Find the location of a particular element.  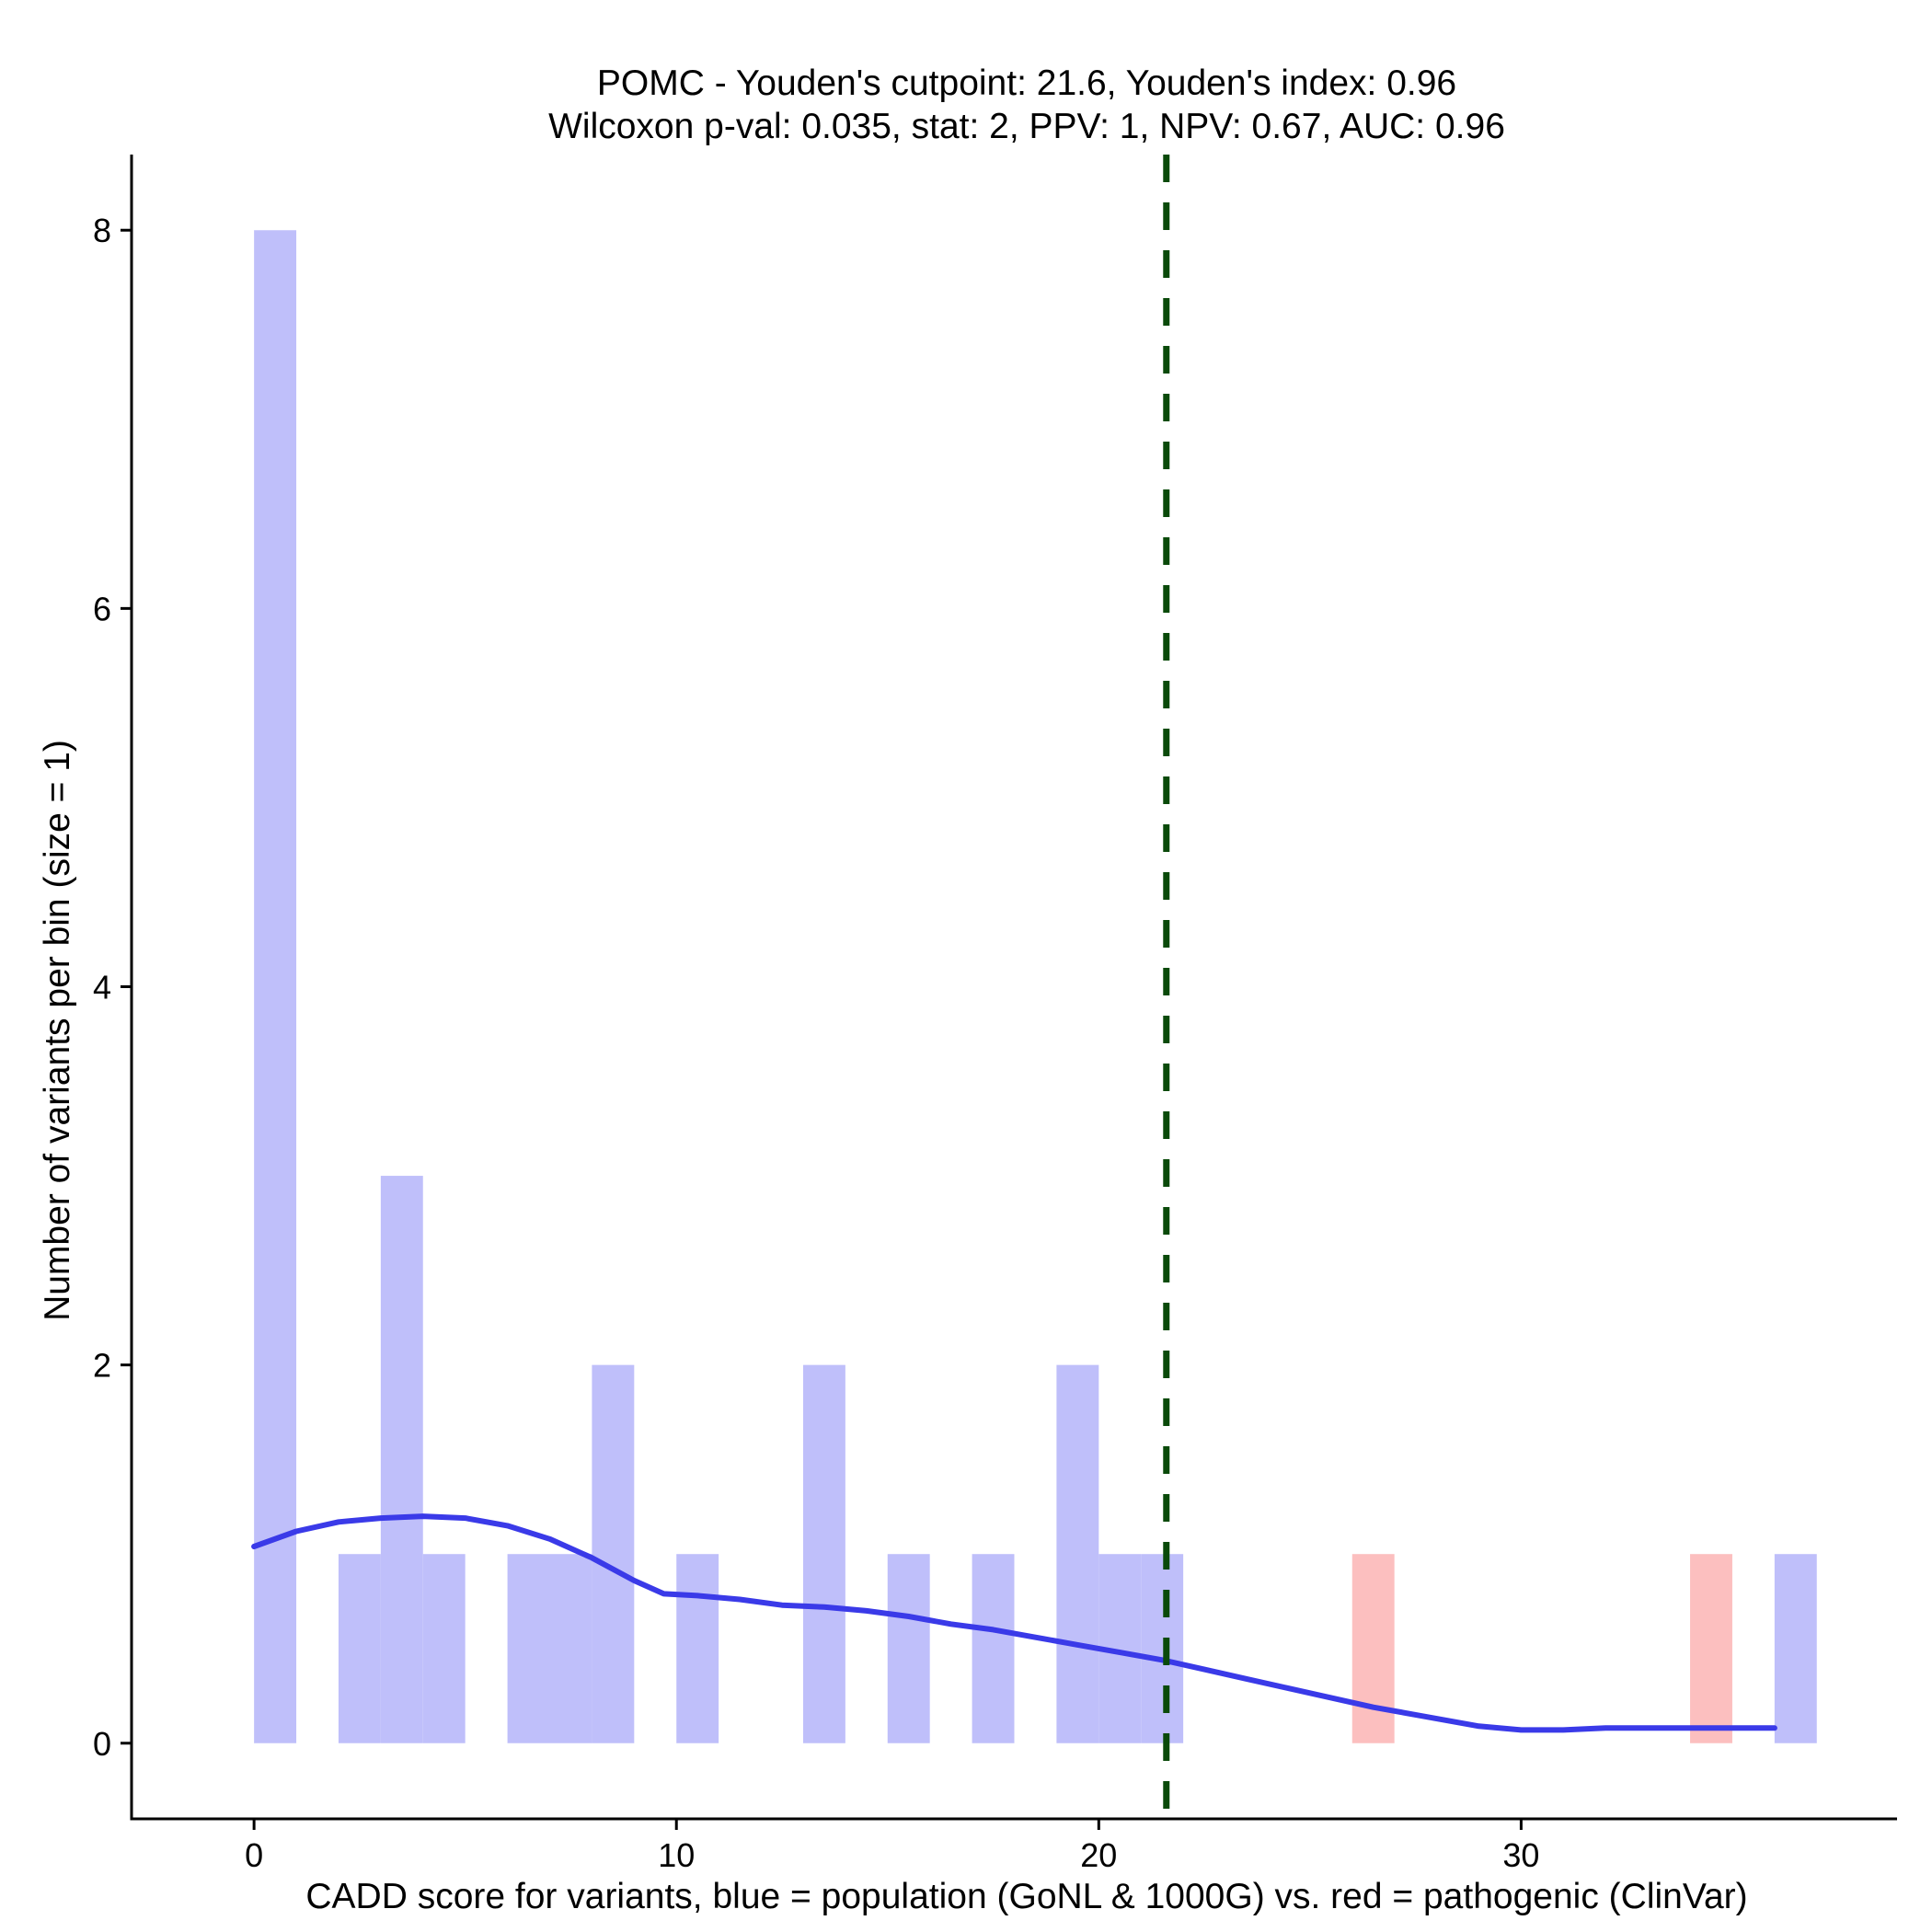

y-tick-label-0: 0 is located at coordinates (102, 1744).